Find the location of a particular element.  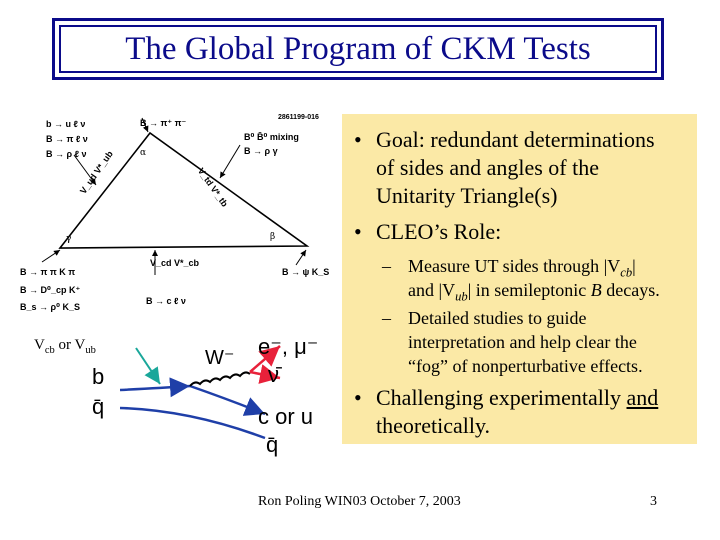

label-b-to-clnu: B → c ℓ ν is located at coordinates (166, 301).